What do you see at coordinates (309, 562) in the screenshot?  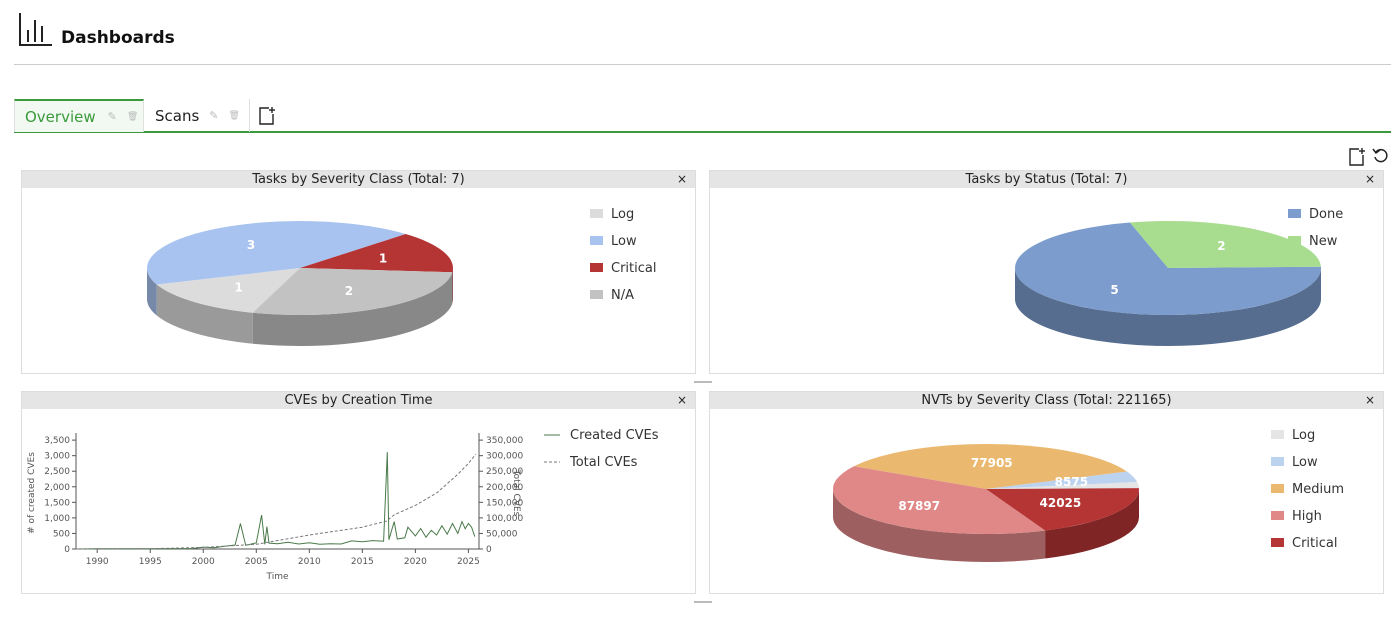 I see `x-tick-label: 2010` at bounding box center [309, 562].